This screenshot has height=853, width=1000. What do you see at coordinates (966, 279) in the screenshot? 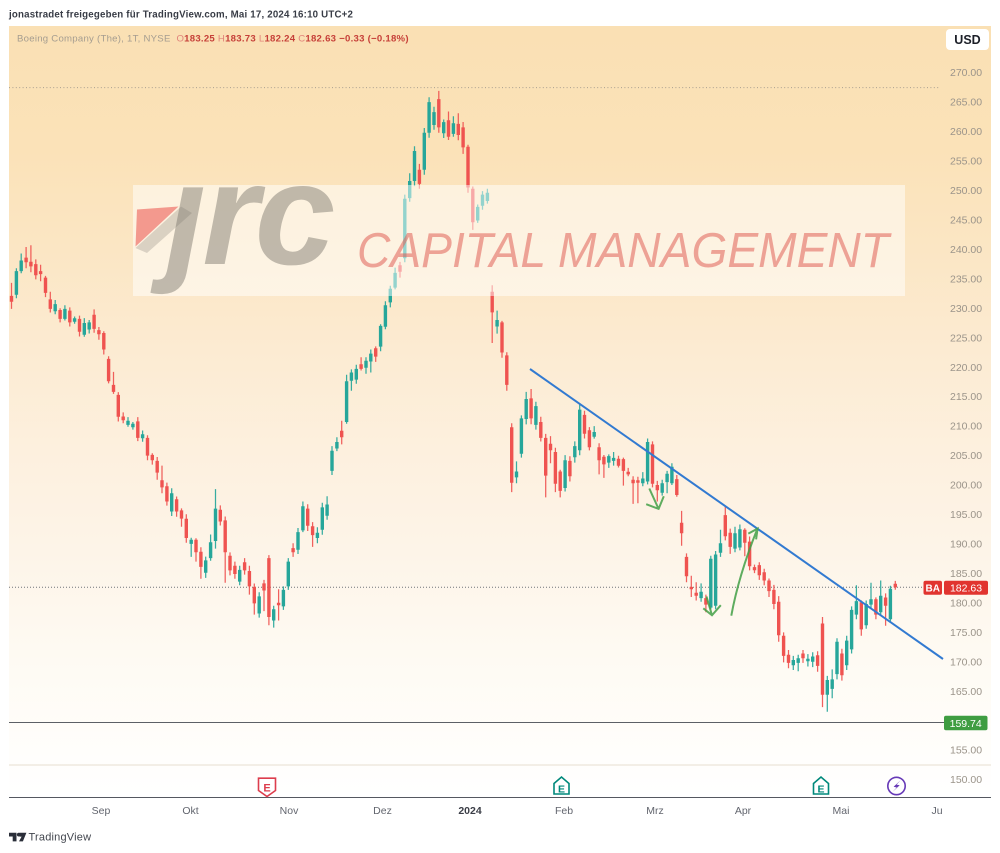
I see `svg-text: 235.00` at bounding box center [966, 279].